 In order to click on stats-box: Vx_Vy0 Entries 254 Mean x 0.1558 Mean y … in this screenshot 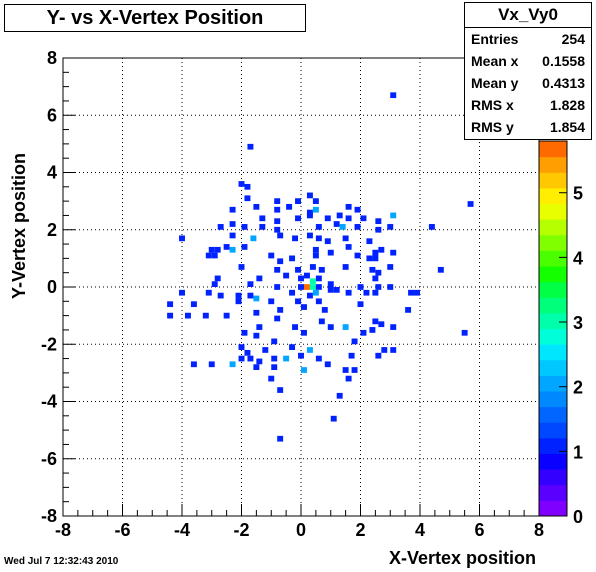, I will do `click(528, 71)`.